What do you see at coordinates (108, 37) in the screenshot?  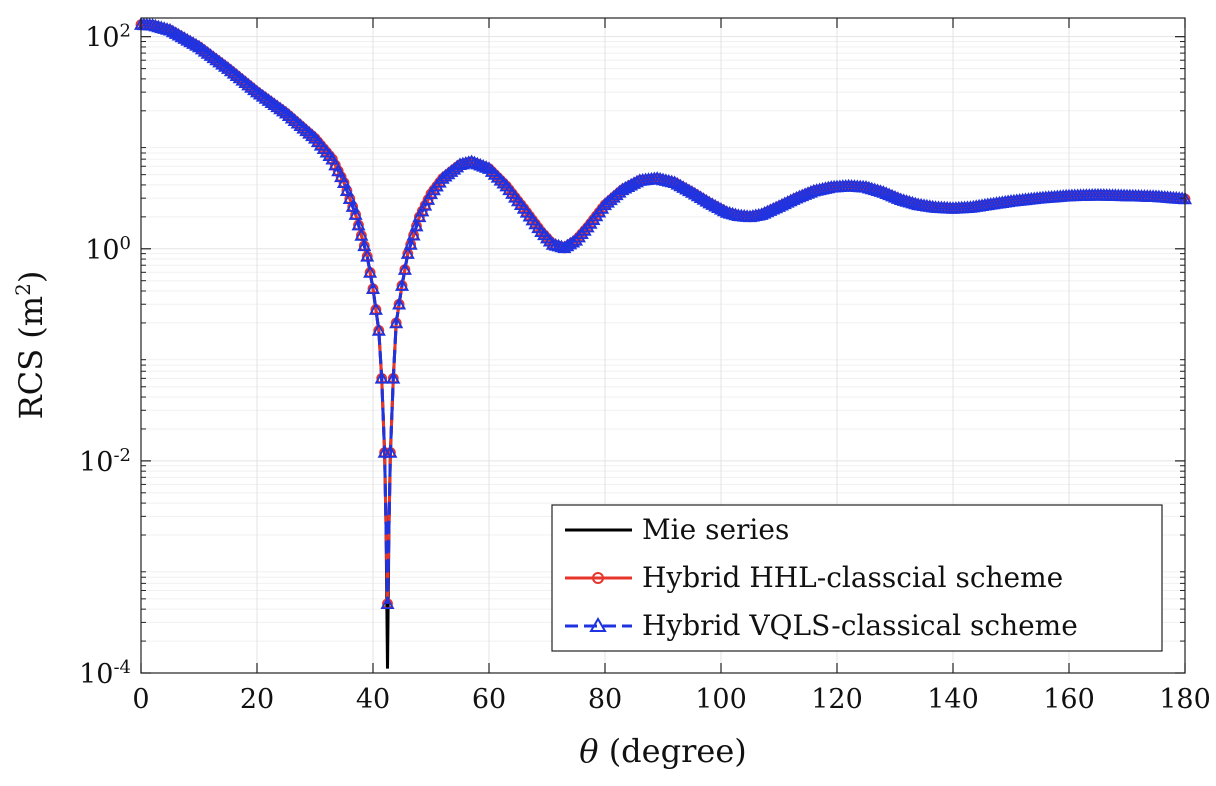 I see `y-tick-label: 10²` at bounding box center [108, 37].